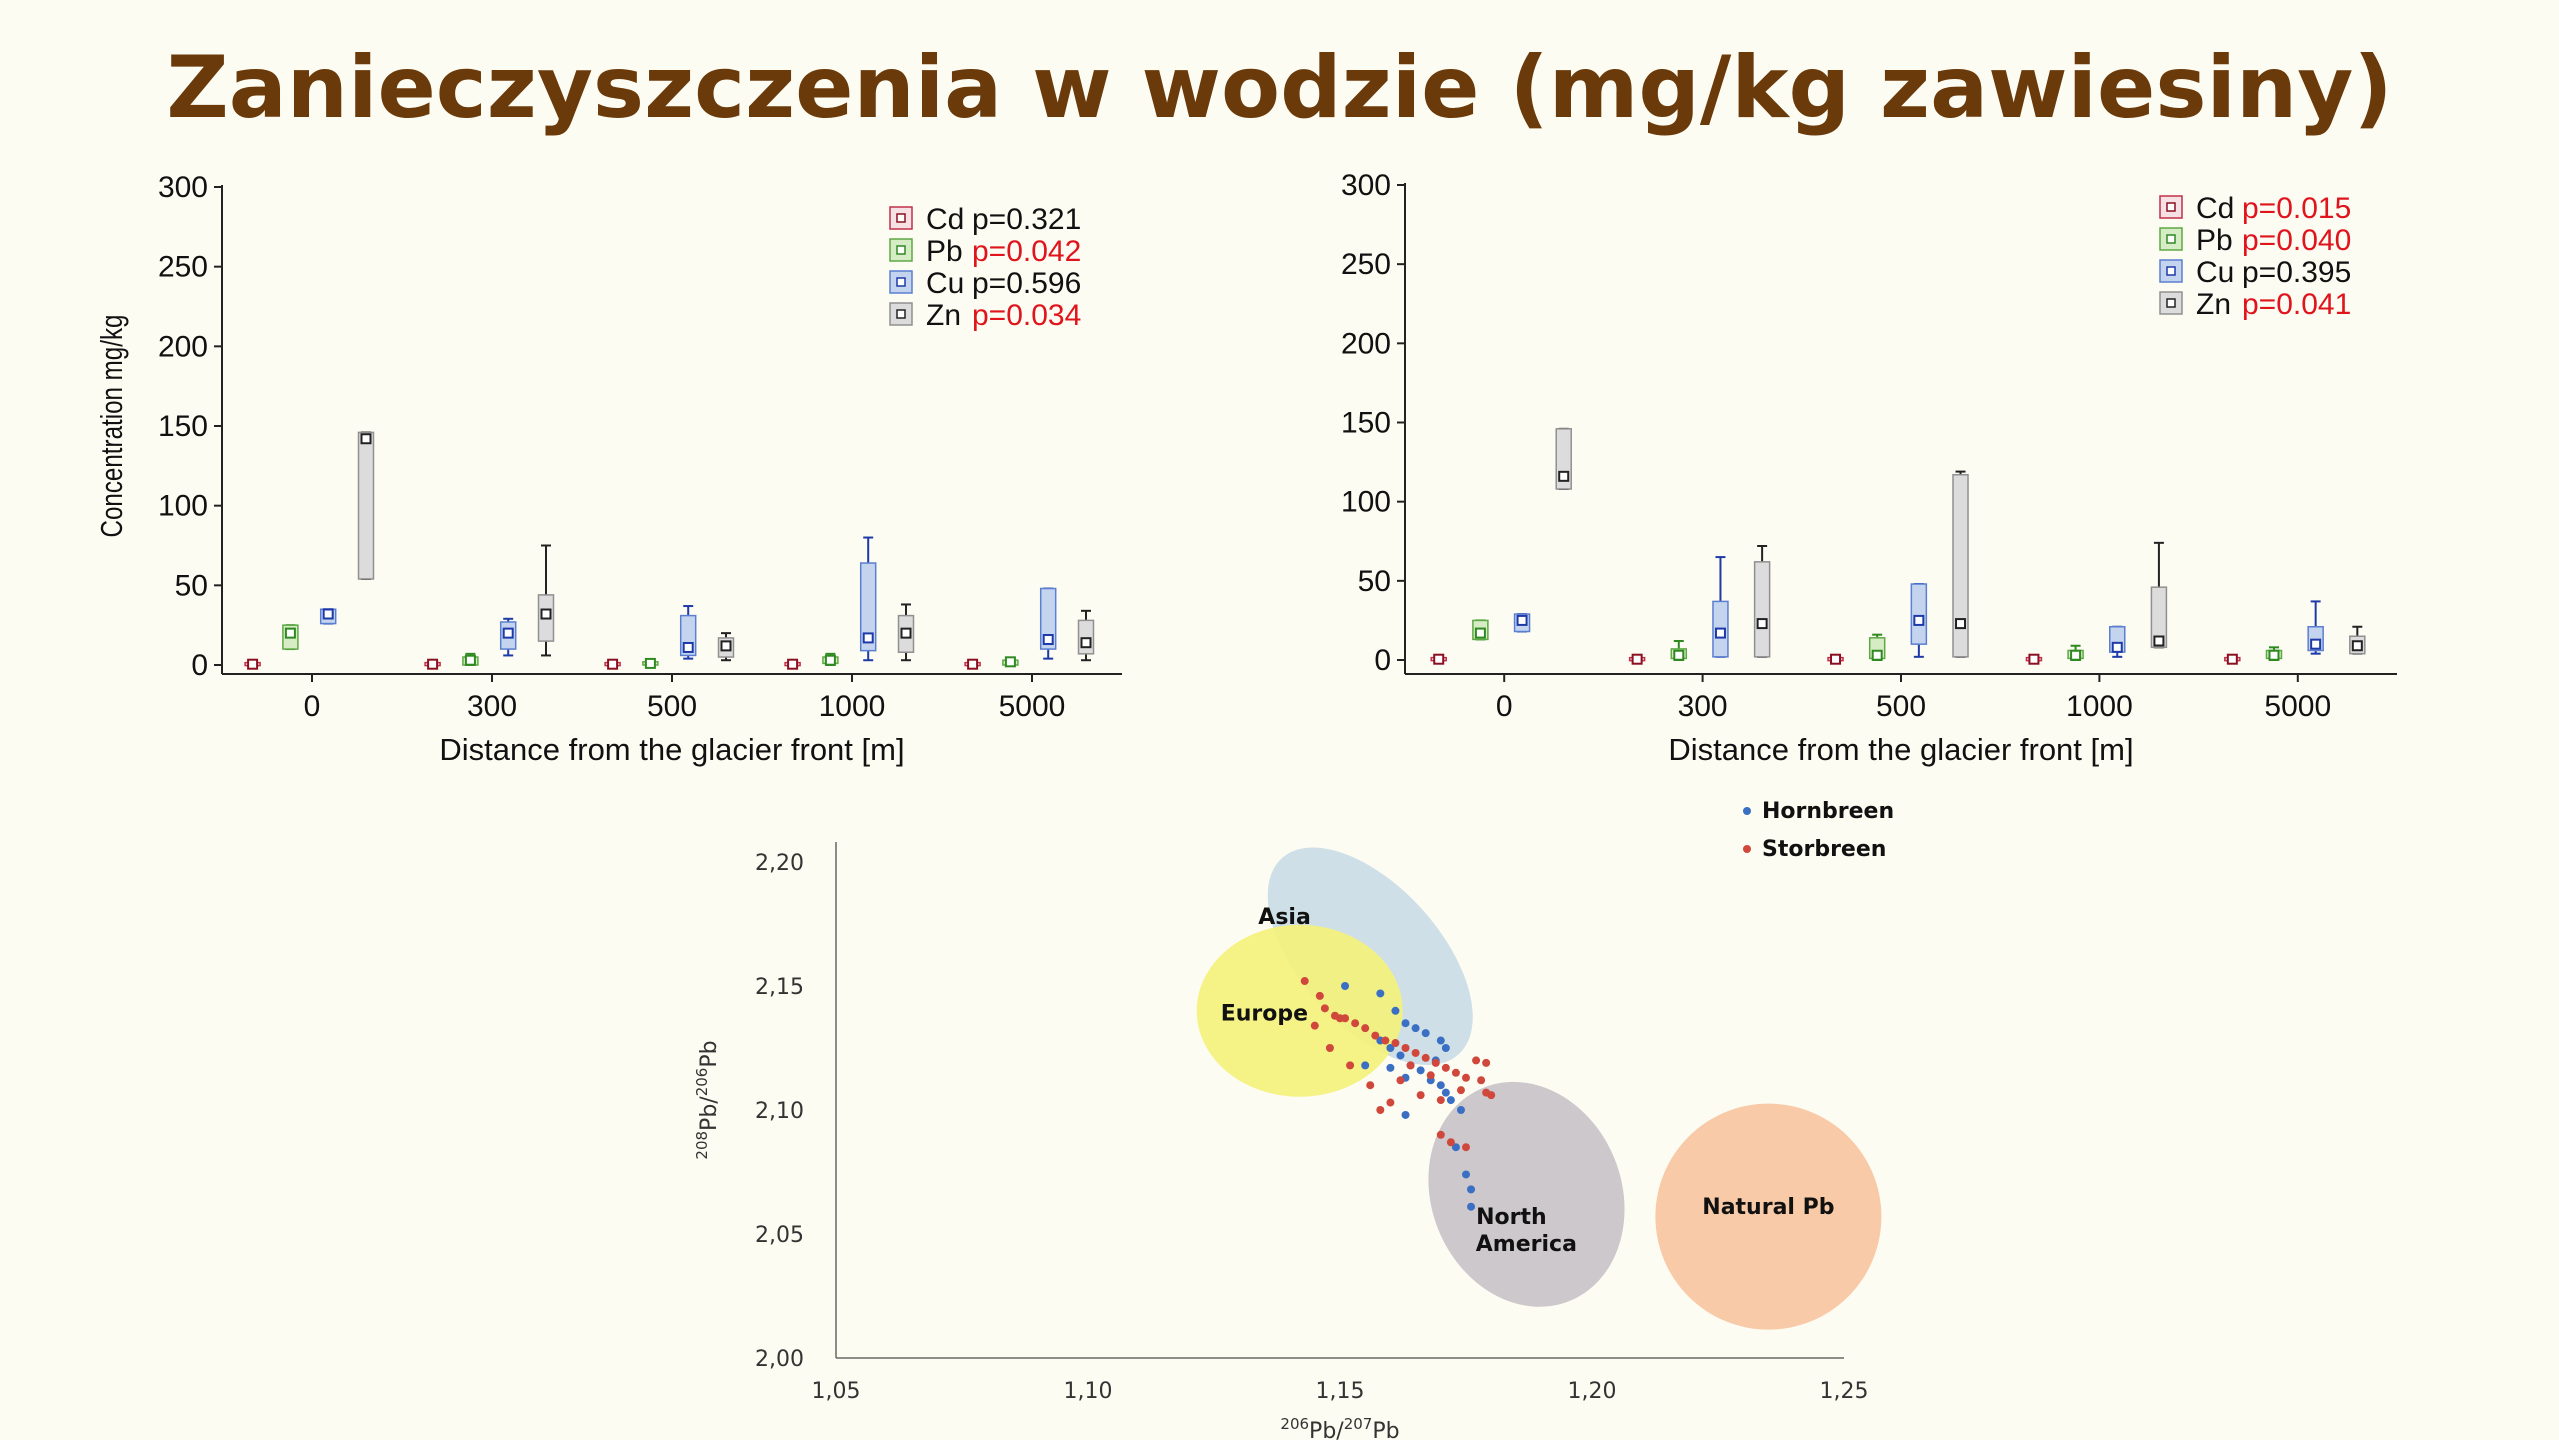 The image size is (2559, 1440). What do you see at coordinates (2099, 706) in the screenshot?
I see `x-tick-label: 1000` at bounding box center [2099, 706].